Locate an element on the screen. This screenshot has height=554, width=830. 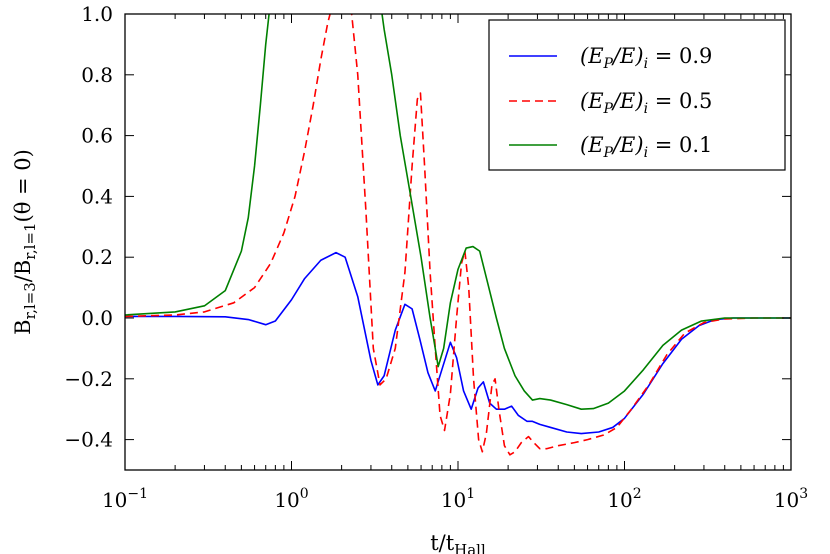
y-axis-label-sub1: r,l=3 is located at coordinates (30, 300).